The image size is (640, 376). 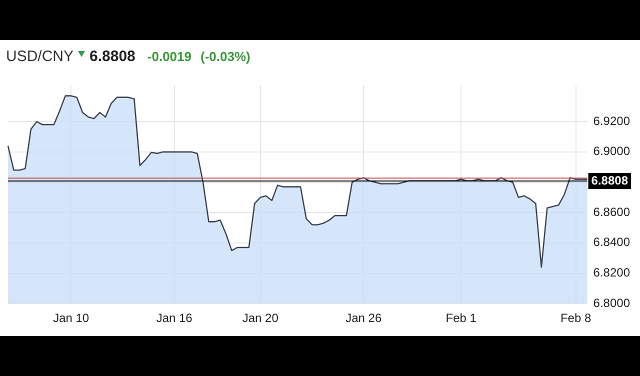 I want to click on x-tick-label: Feb 1, so click(x=461, y=318).